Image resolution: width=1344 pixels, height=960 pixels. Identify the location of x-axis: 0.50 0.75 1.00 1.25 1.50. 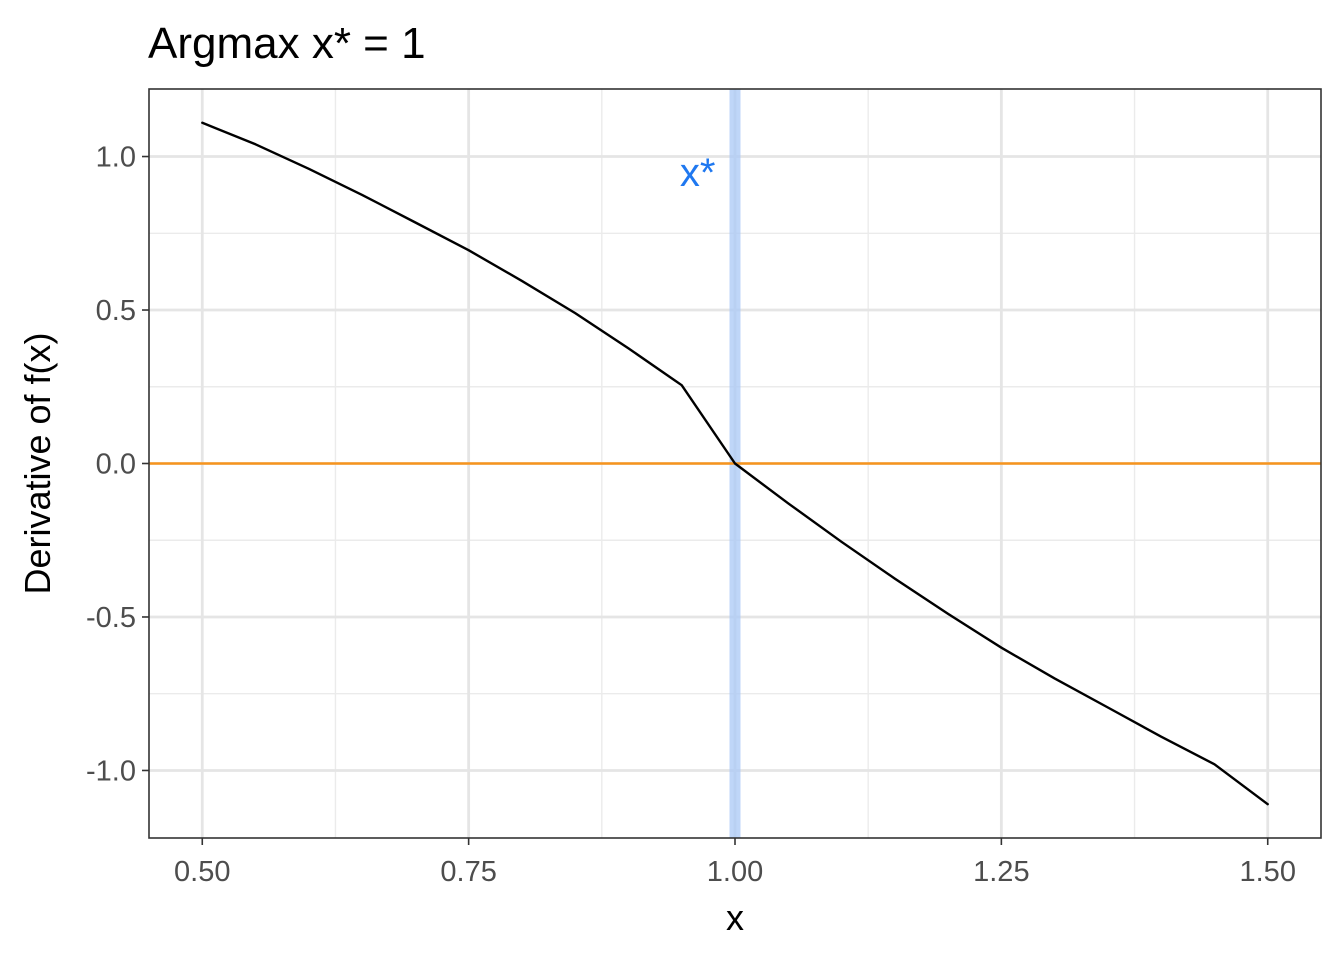
(735, 863).